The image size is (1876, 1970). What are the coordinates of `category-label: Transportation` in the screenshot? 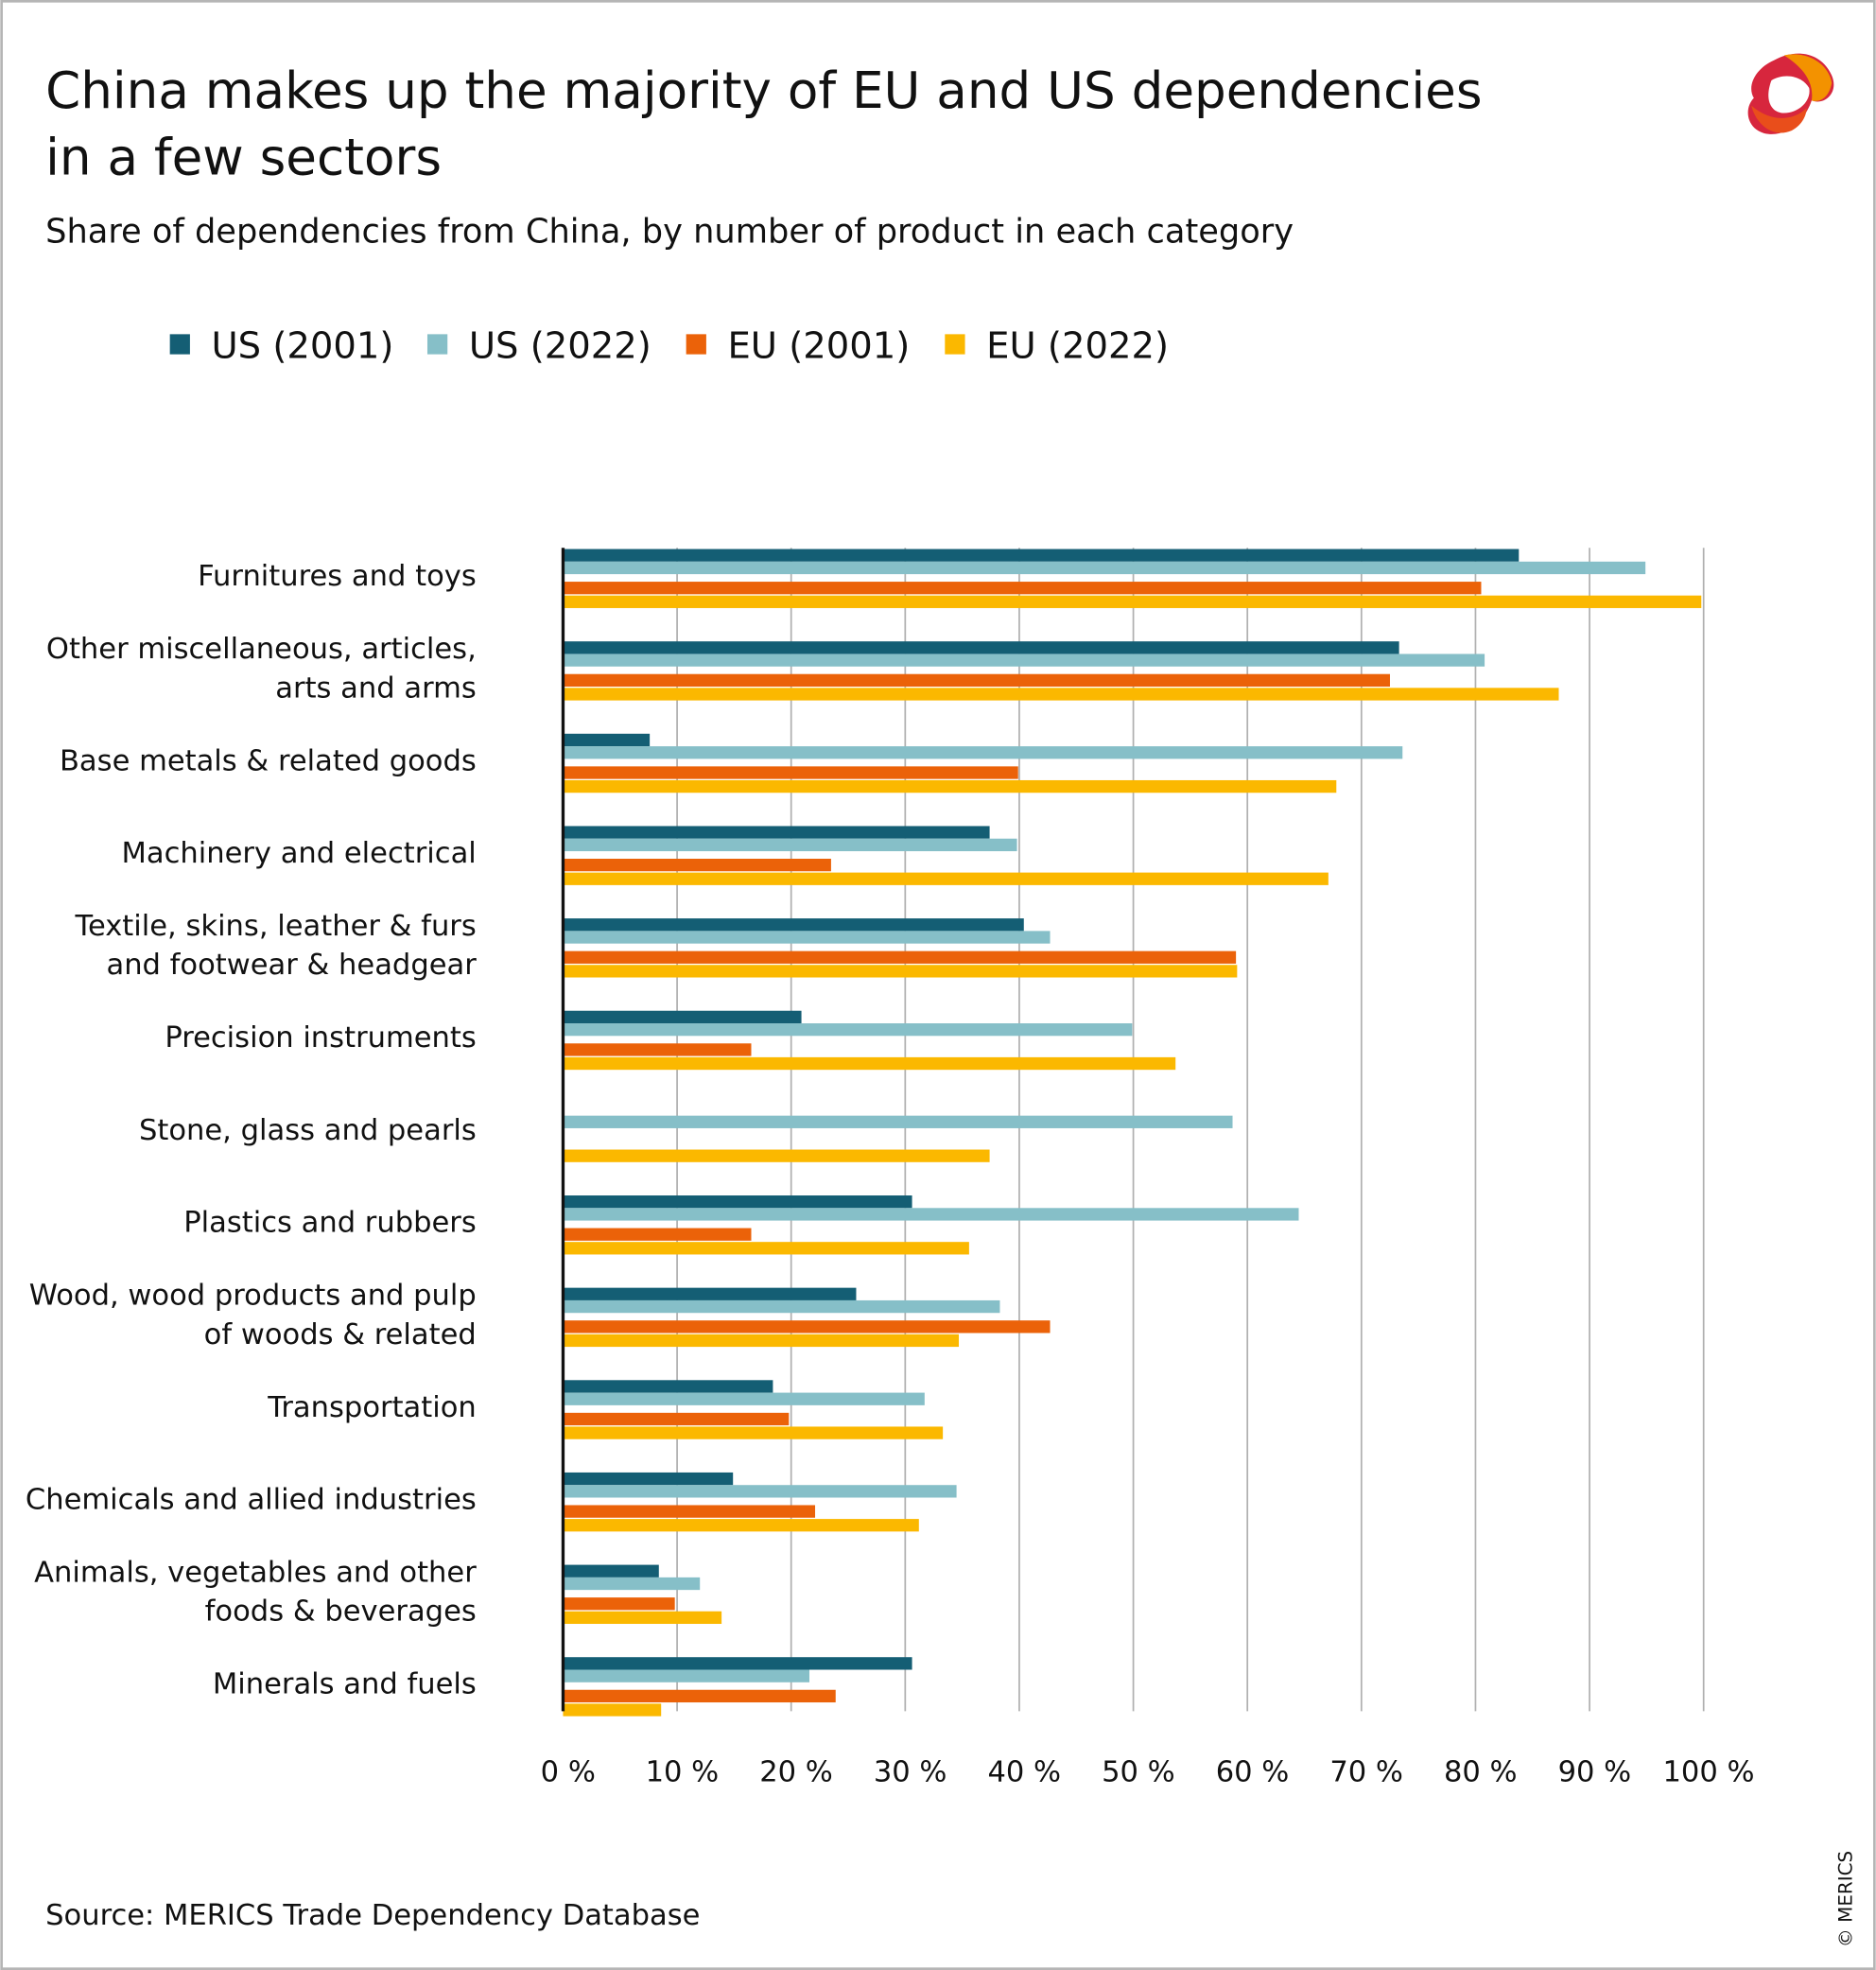 It's located at (372, 1407).